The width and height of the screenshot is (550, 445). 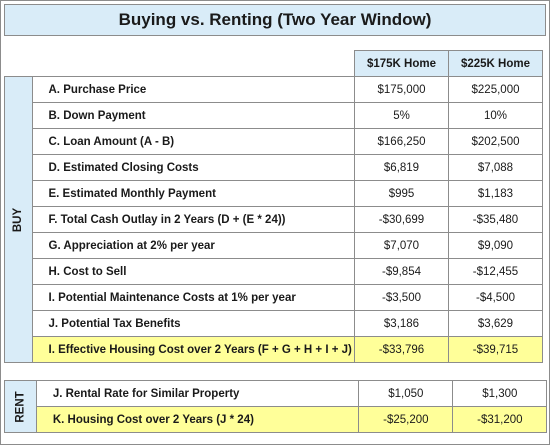 What do you see at coordinates (495, 297) in the screenshot?
I see `value-225k-home: -$4,500` at bounding box center [495, 297].